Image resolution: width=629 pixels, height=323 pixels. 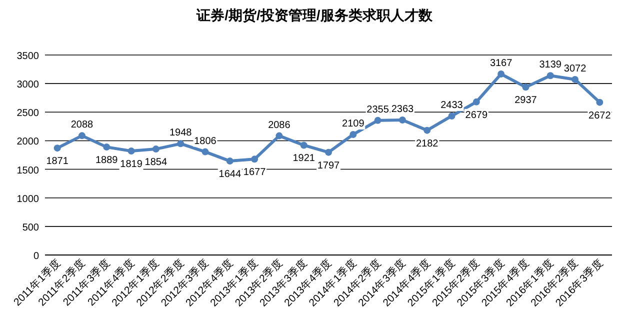 I want to click on chart-title: 证券/期货/投资管理/服务类求职人才数, so click(x=315, y=15).